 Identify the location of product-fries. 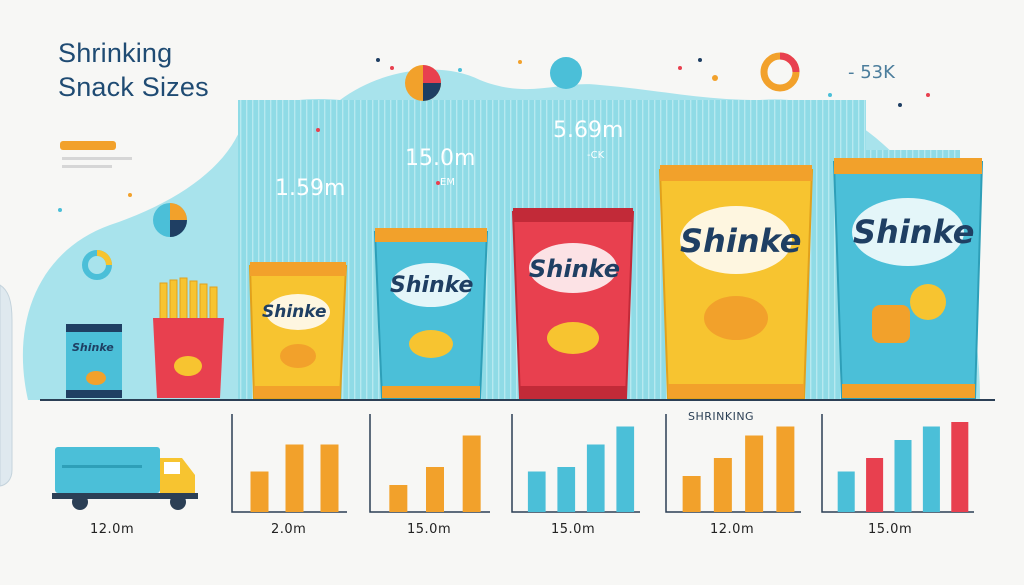
(188, 337).